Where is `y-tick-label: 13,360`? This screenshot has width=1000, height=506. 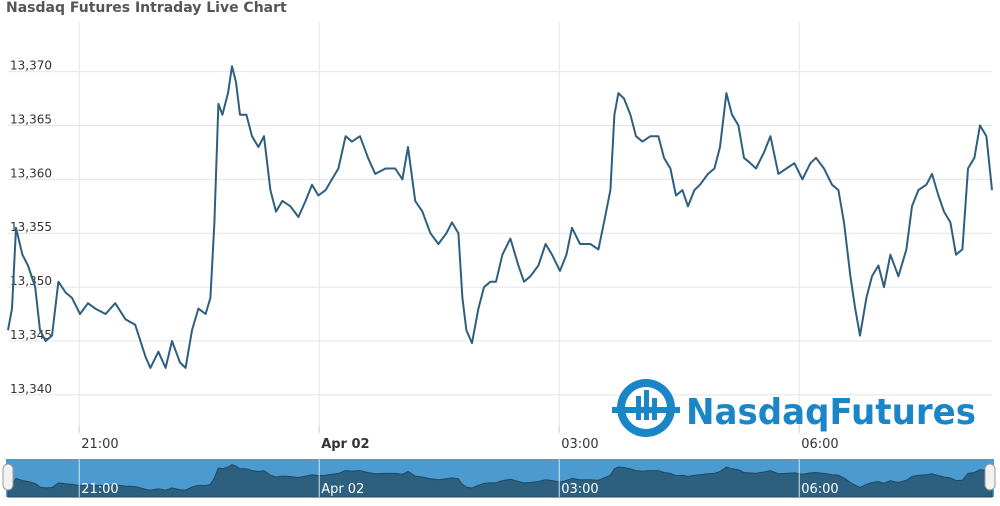 y-tick-label: 13,360 is located at coordinates (31, 173).